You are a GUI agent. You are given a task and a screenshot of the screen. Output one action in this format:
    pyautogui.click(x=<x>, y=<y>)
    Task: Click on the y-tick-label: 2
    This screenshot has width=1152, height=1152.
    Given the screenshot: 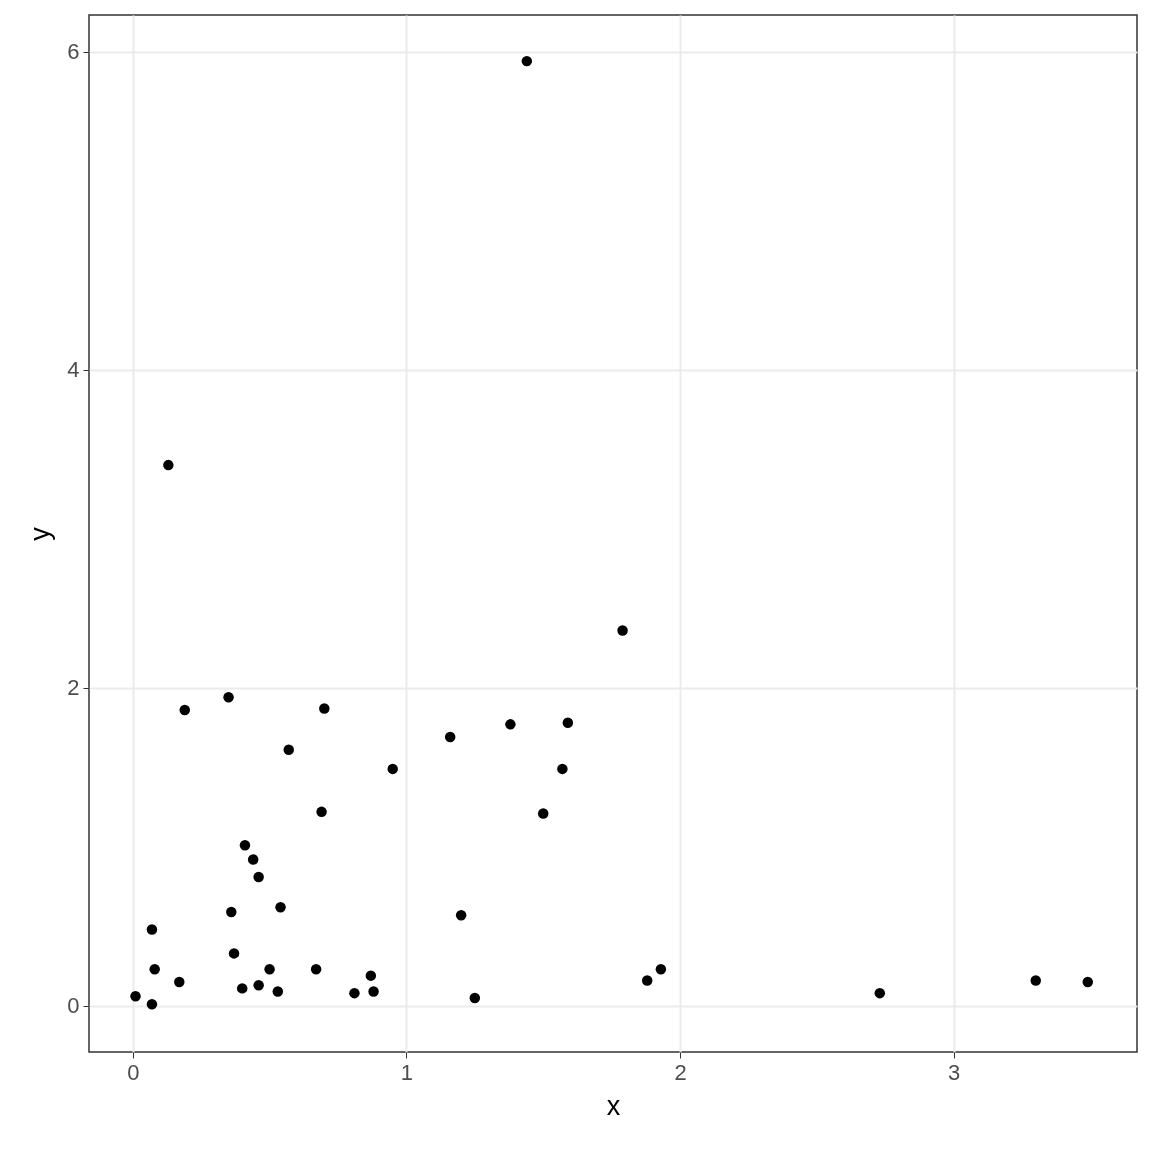 What is the action you would take?
    pyautogui.click(x=73, y=688)
    